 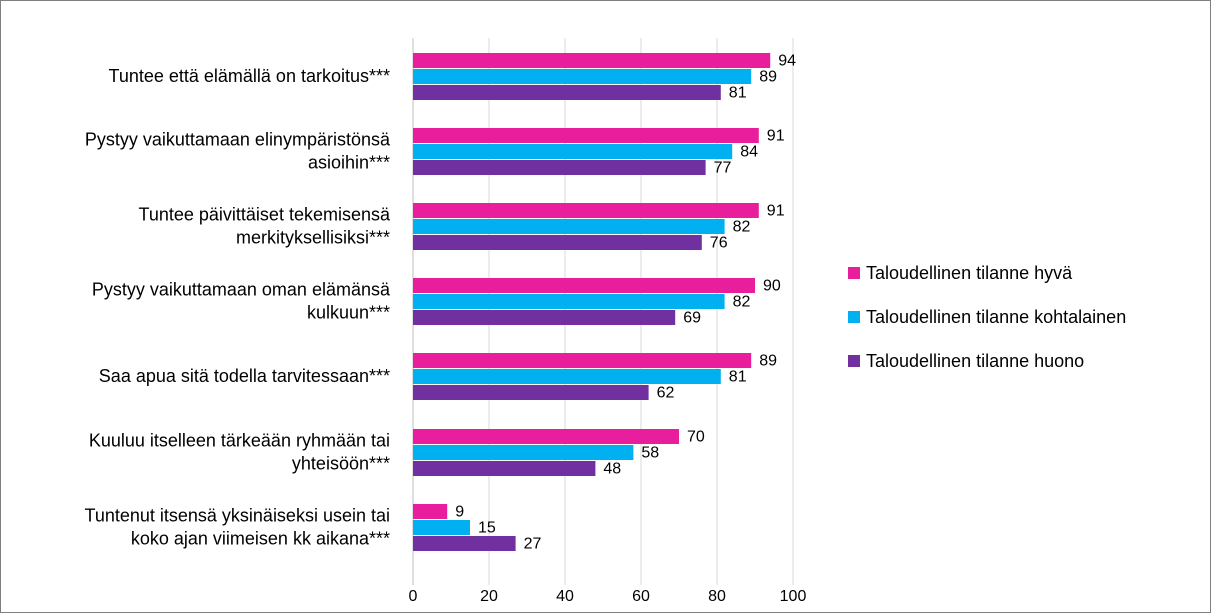 What do you see at coordinates (975, 361) in the screenshot?
I see `legend-label: Taloudellinen tilanne huono` at bounding box center [975, 361].